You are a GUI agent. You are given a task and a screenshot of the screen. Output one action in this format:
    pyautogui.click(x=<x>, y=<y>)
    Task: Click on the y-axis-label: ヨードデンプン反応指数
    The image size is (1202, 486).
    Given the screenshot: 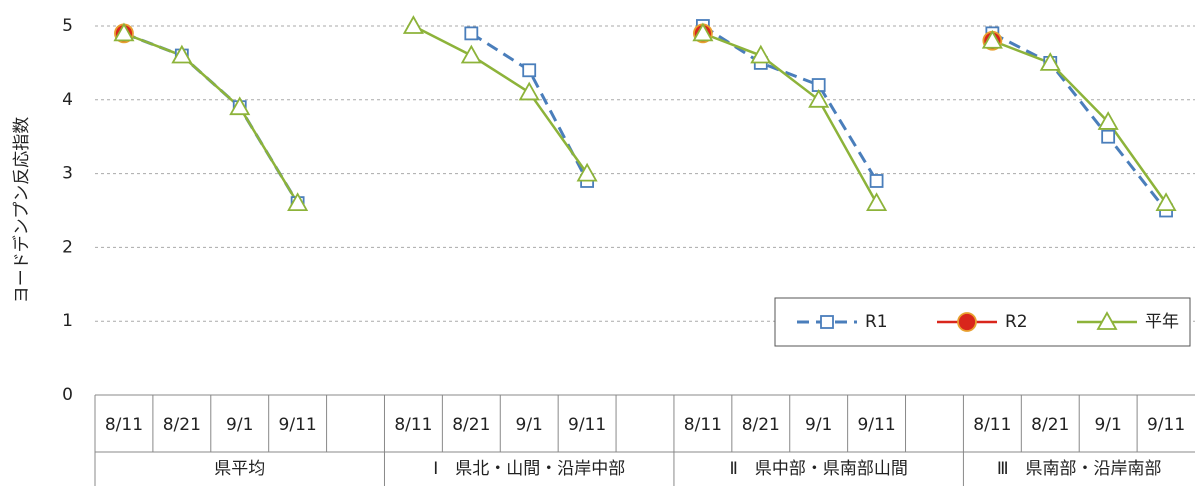 What is the action you would take?
    pyautogui.click(x=21, y=210)
    